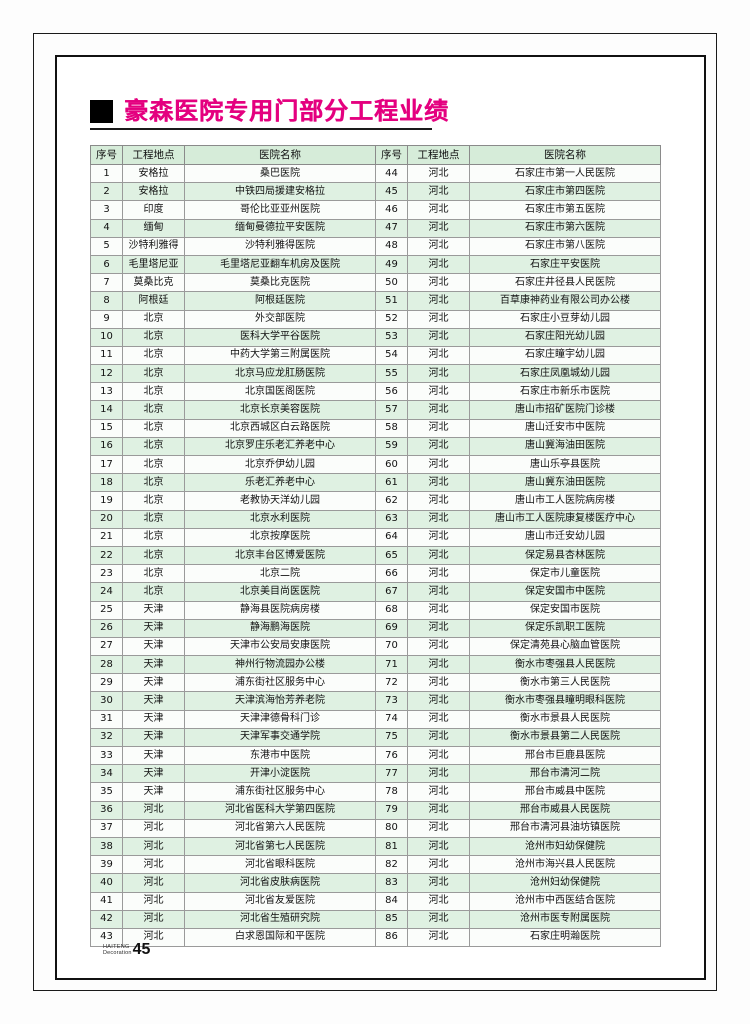 The height and width of the screenshot is (1024, 750). Describe the element at coordinates (106, 646) in the screenshot. I see `row-no-left: 27` at that location.